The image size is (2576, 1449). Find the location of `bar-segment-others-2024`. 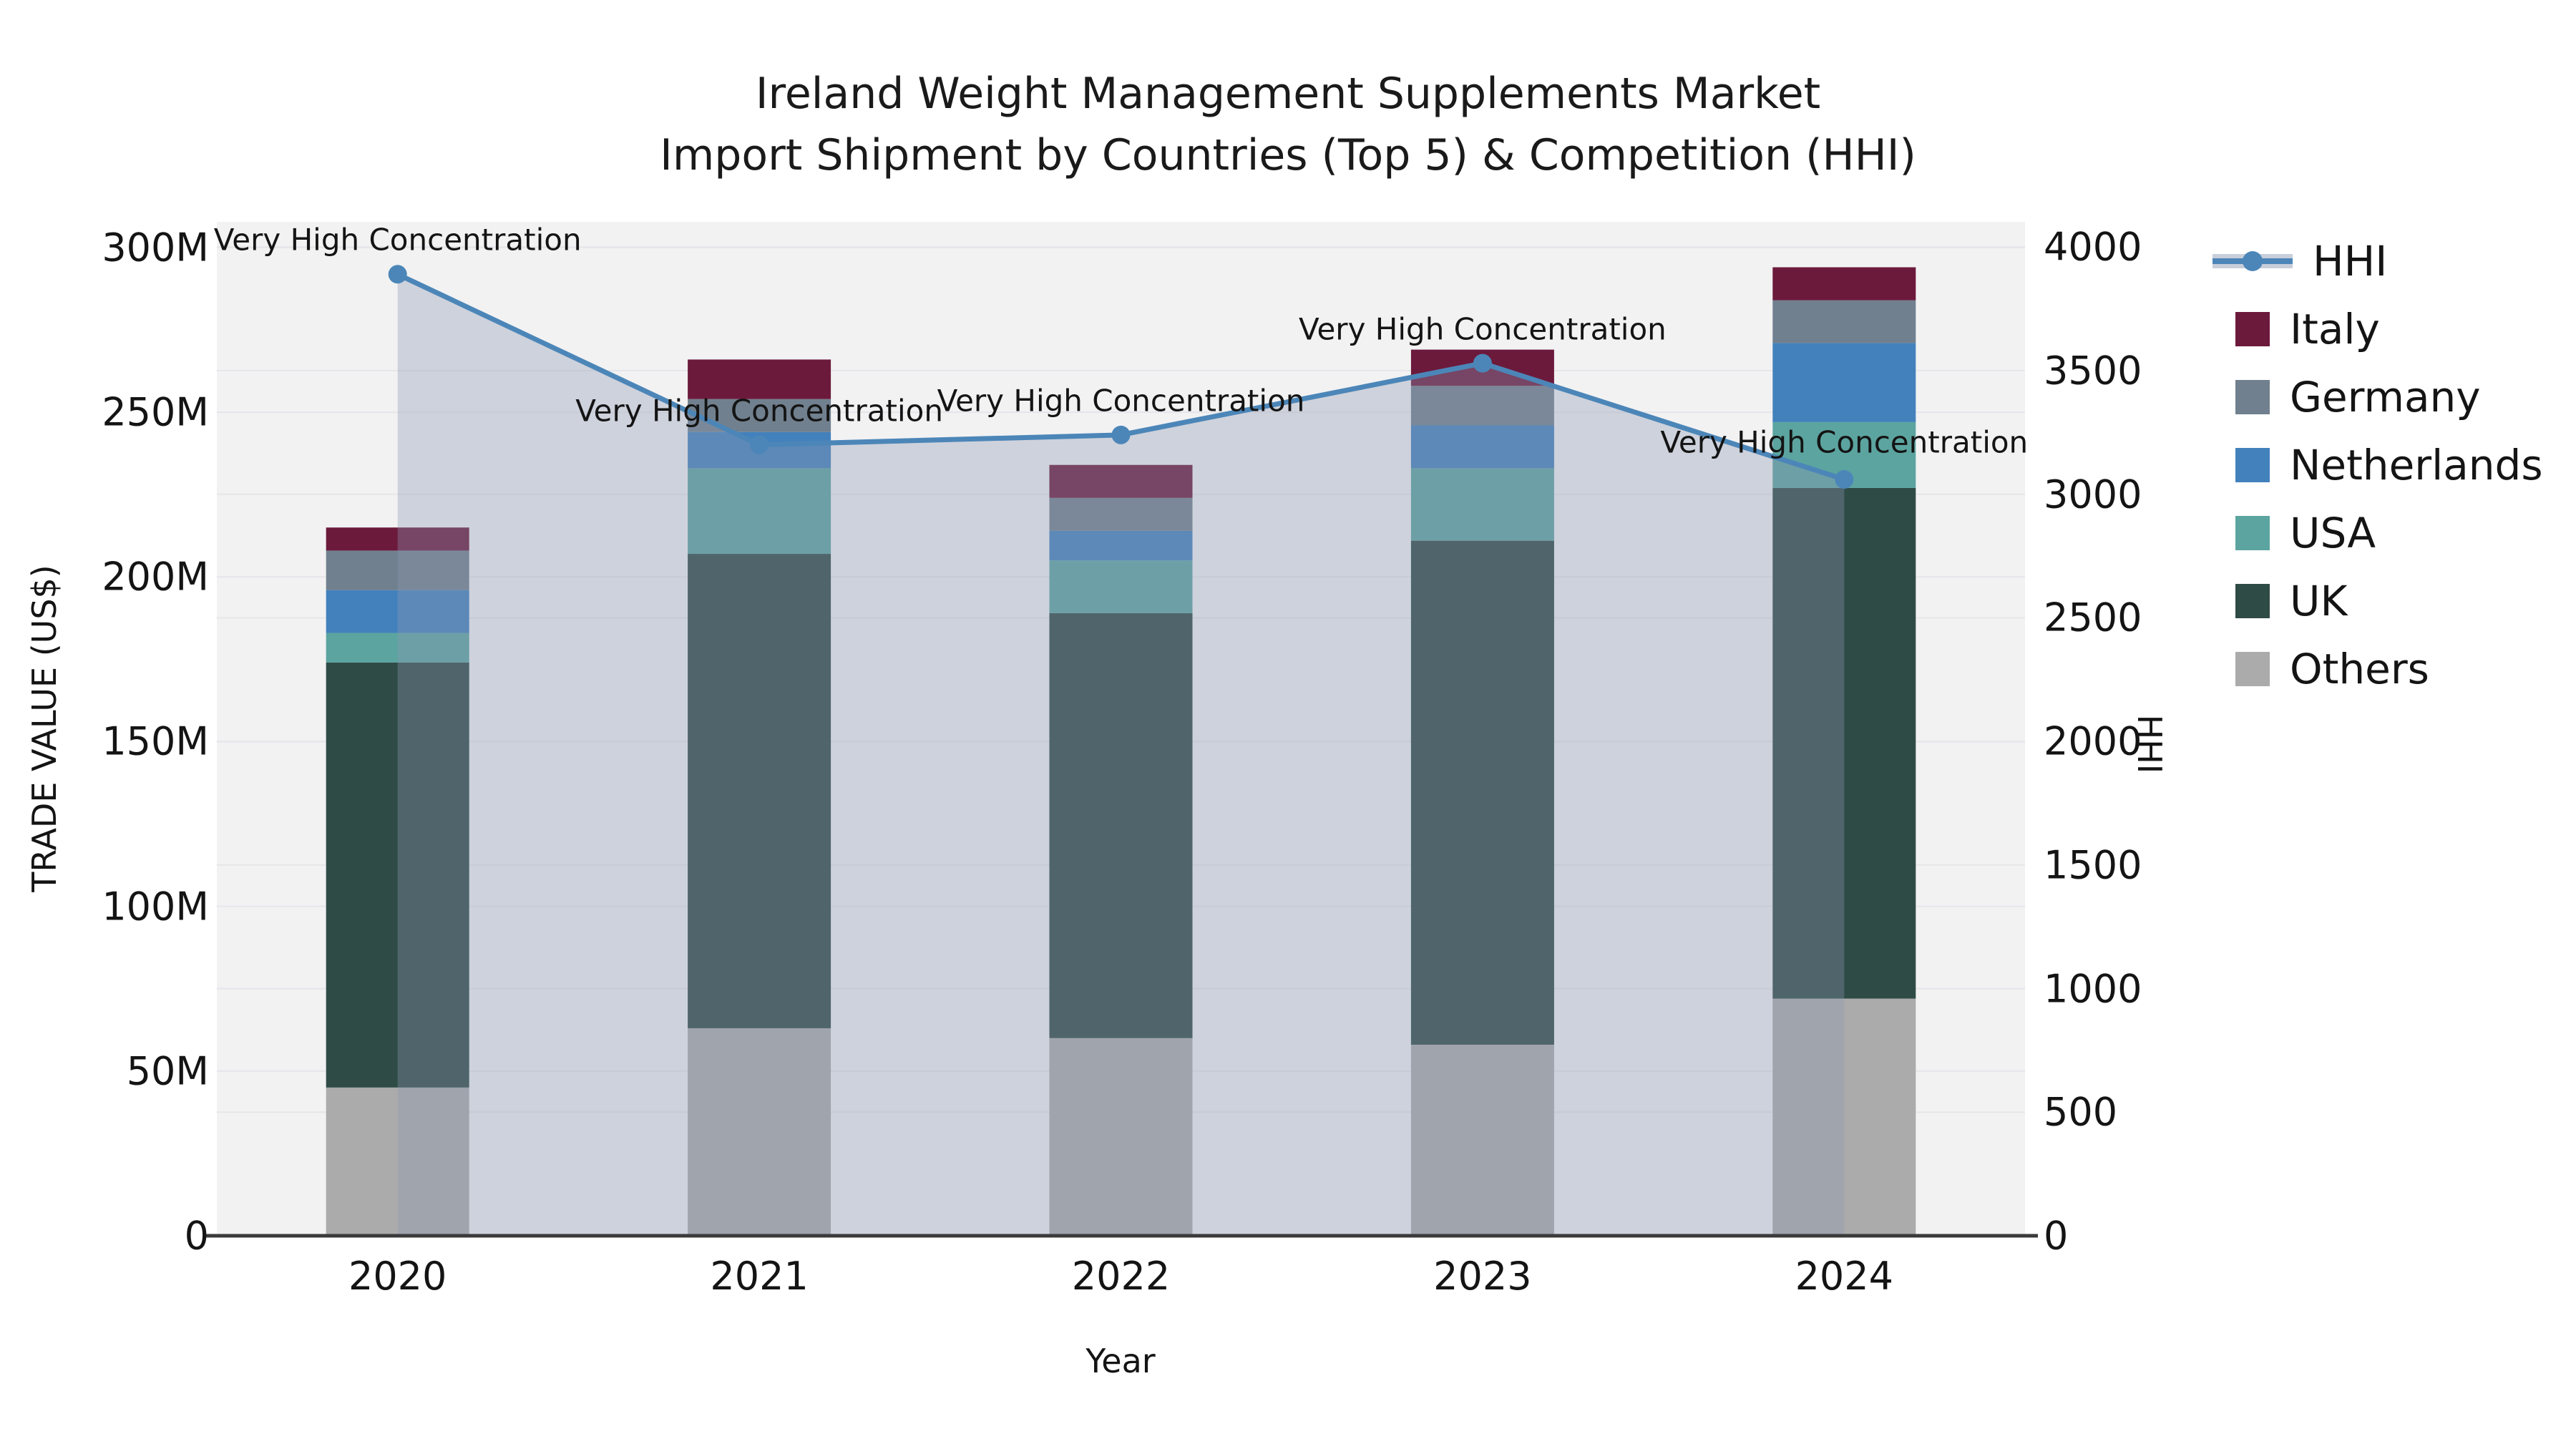

bar-segment-others-2024 is located at coordinates (1844, 1117).